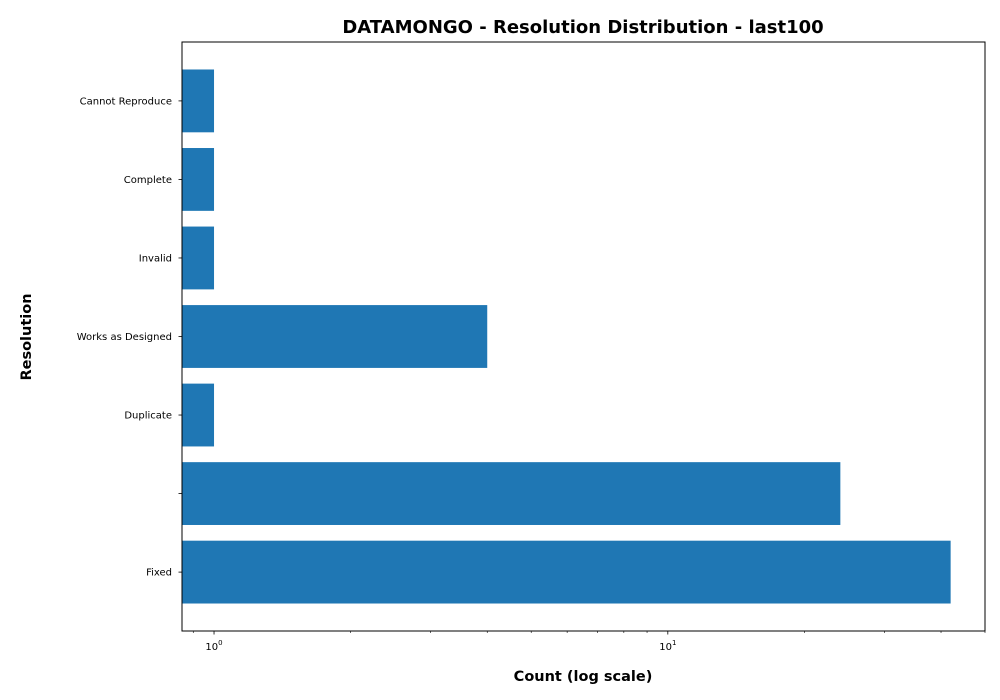  Describe the element at coordinates (148, 416) in the screenshot. I see `y-tick-label: Duplicate` at that location.